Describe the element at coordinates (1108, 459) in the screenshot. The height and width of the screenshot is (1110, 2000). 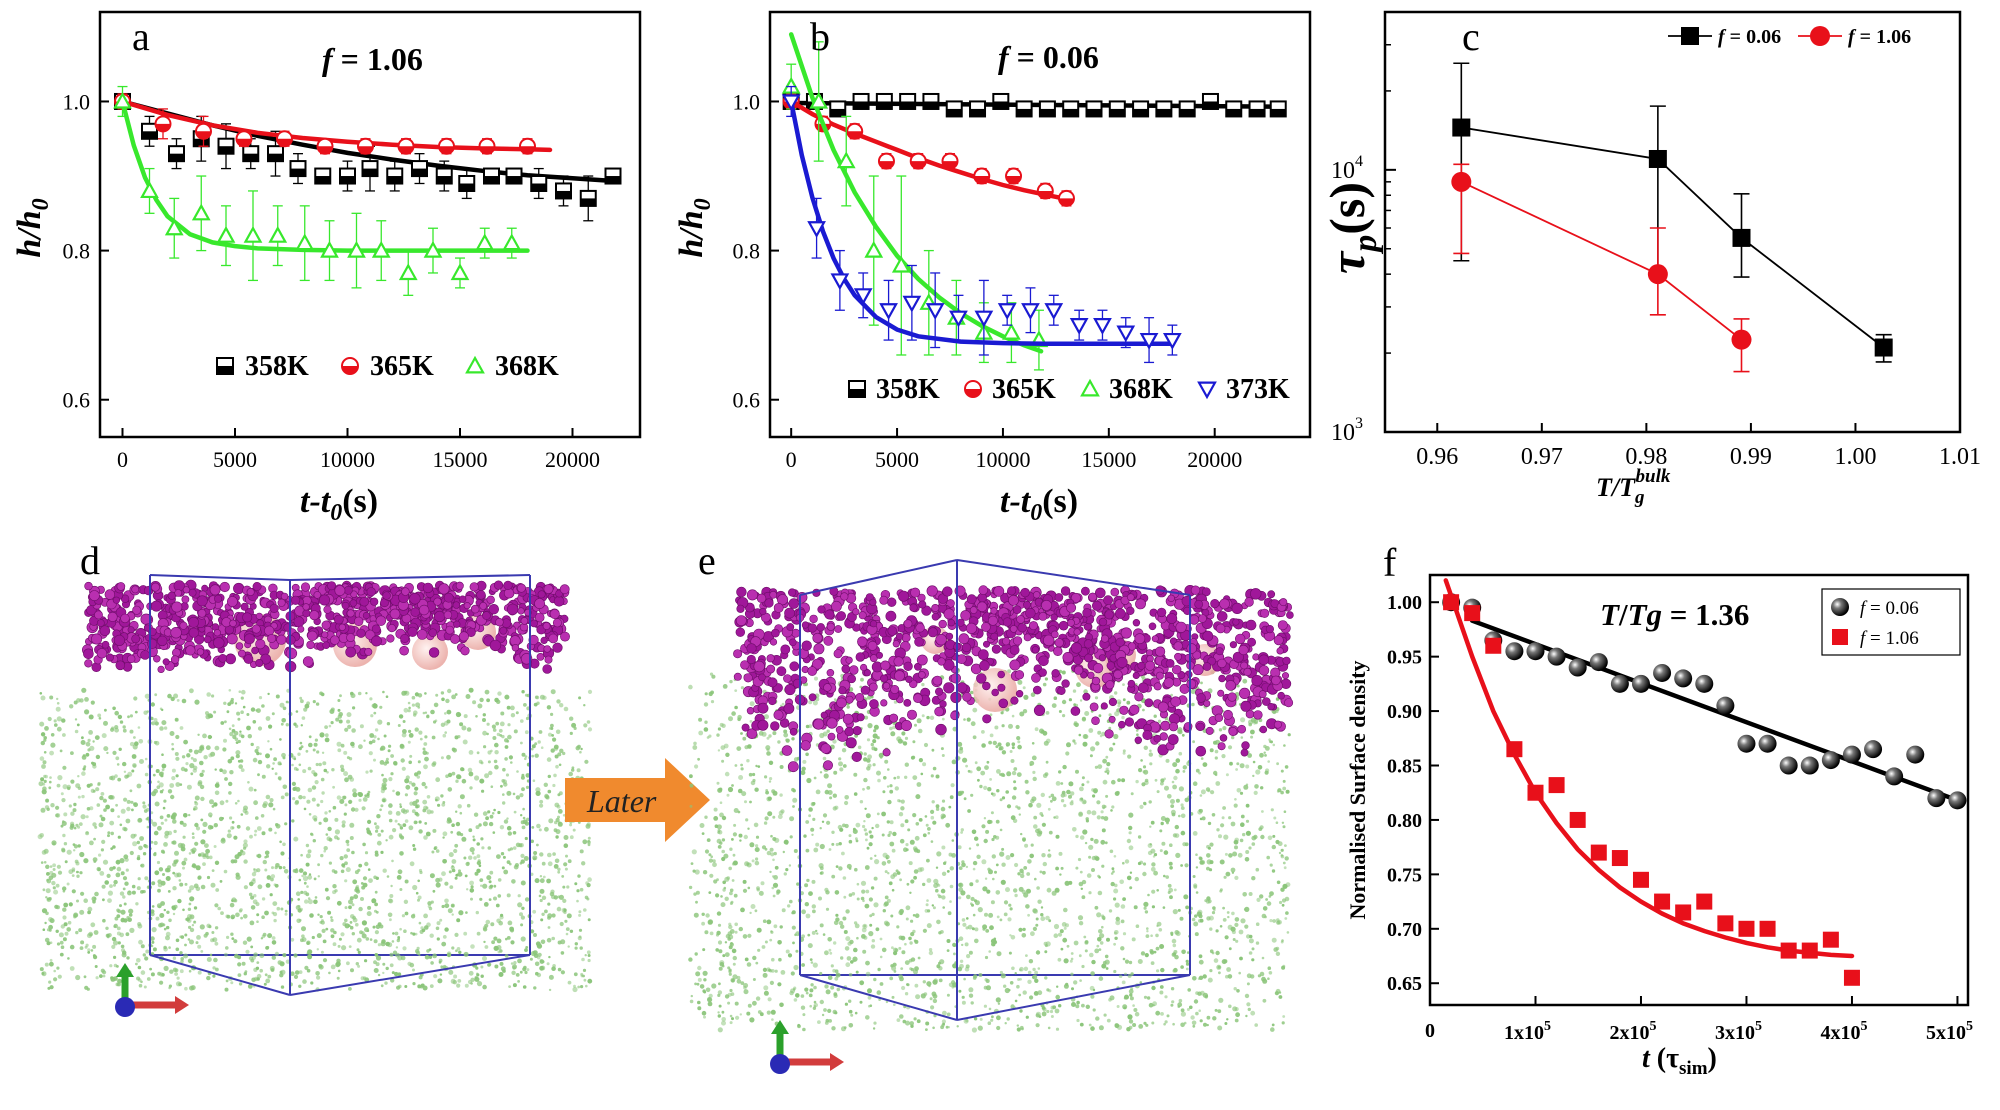
I see `x-tick-label: 15000` at that location.